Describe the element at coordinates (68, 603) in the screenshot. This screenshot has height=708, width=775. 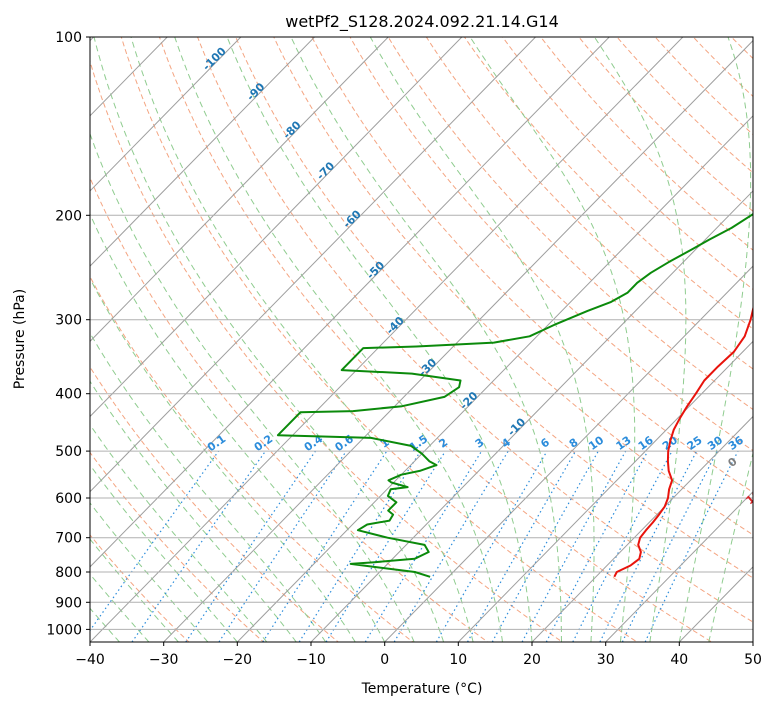
I see `y-tick-label: 900` at that location.